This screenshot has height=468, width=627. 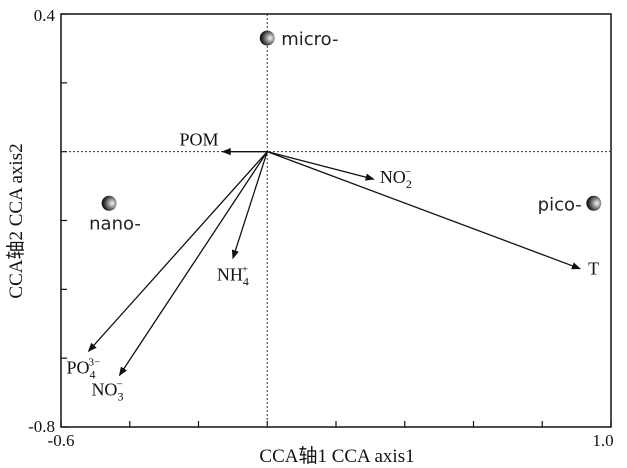 What do you see at coordinates (61, 440) in the screenshot?
I see `x-tick-label-min: -0.6` at bounding box center [61, 440].